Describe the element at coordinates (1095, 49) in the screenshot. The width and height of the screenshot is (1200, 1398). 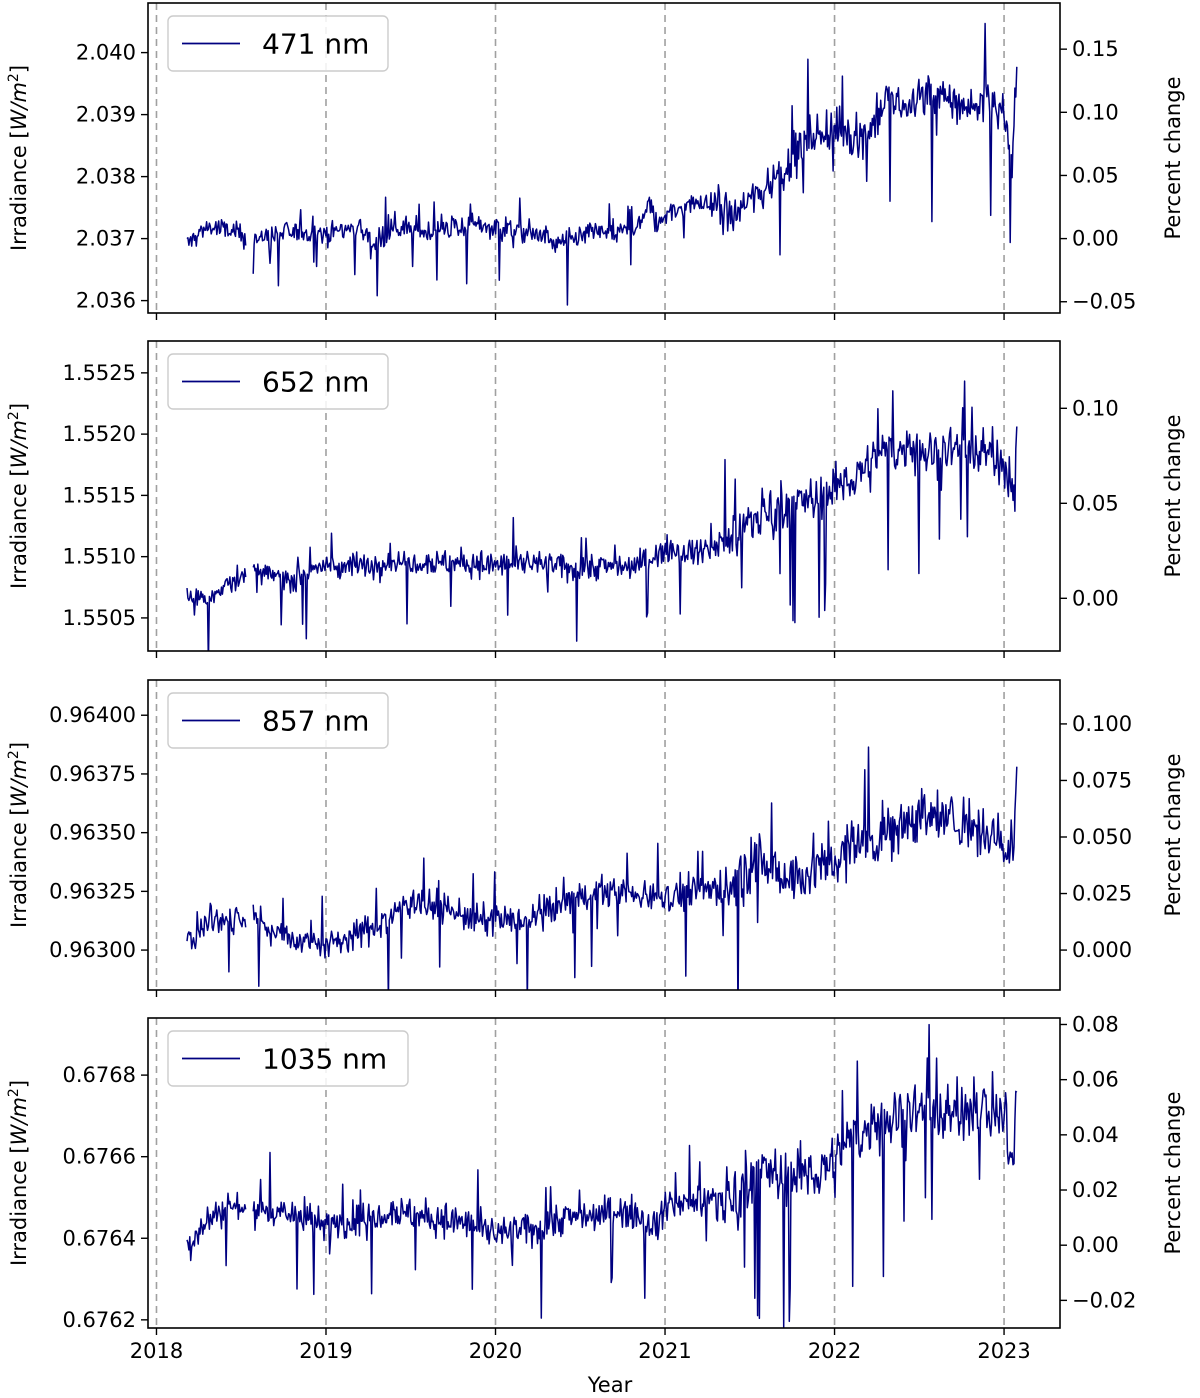
I see `y2-tick-label: 0.15` at that location.